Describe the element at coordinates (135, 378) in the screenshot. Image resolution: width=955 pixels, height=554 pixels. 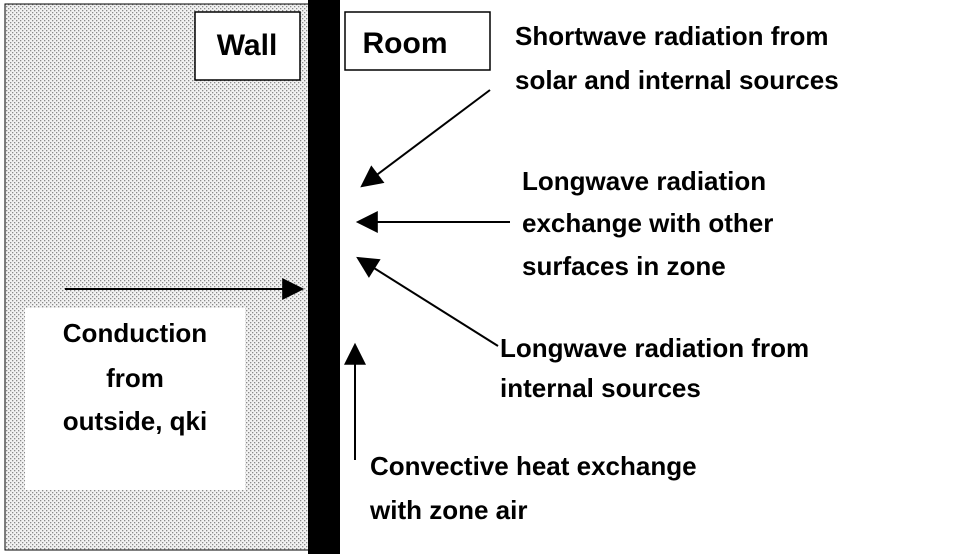
I see `conduction-text: from` at that location.